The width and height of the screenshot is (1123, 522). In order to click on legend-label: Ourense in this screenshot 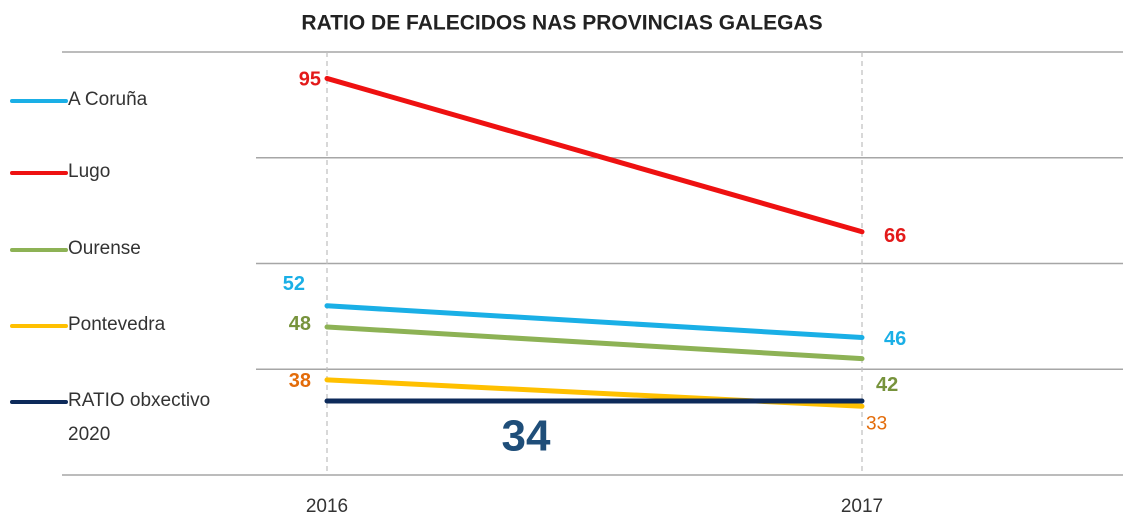, I will do `click(104, 248)`.